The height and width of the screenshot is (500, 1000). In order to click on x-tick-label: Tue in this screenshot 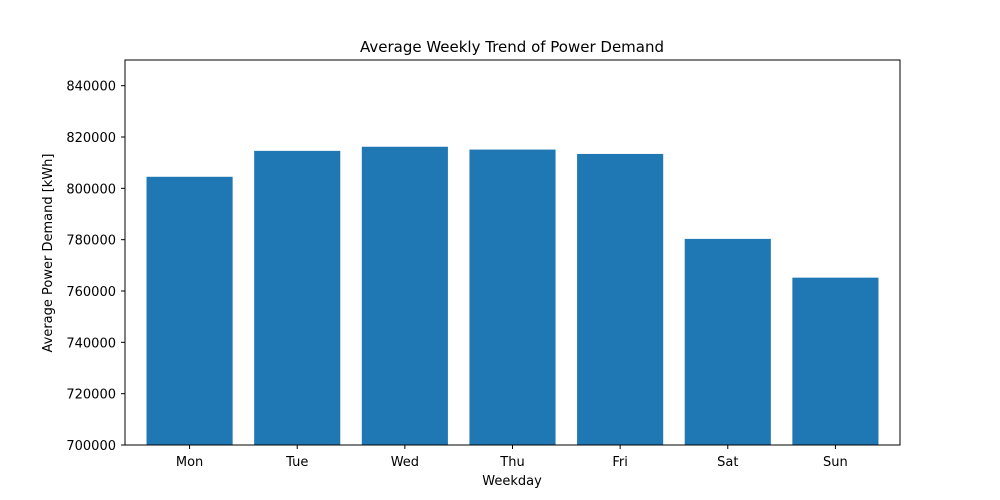, I will do `click(296, 462)`.